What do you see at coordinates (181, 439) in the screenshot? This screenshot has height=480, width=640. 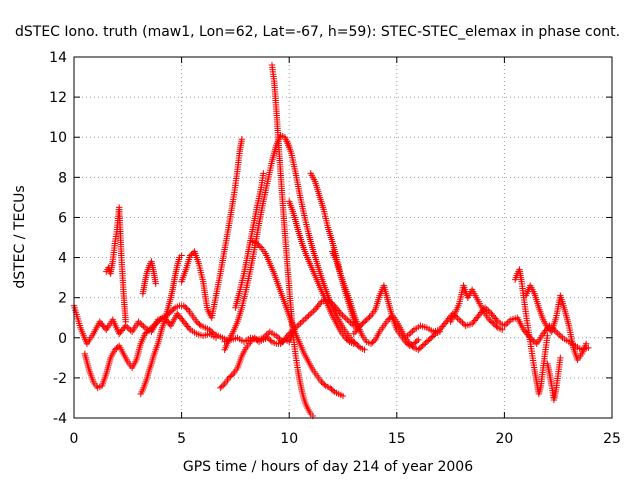 I see `x-tick-label: 5` at bounding box center [181, 439].